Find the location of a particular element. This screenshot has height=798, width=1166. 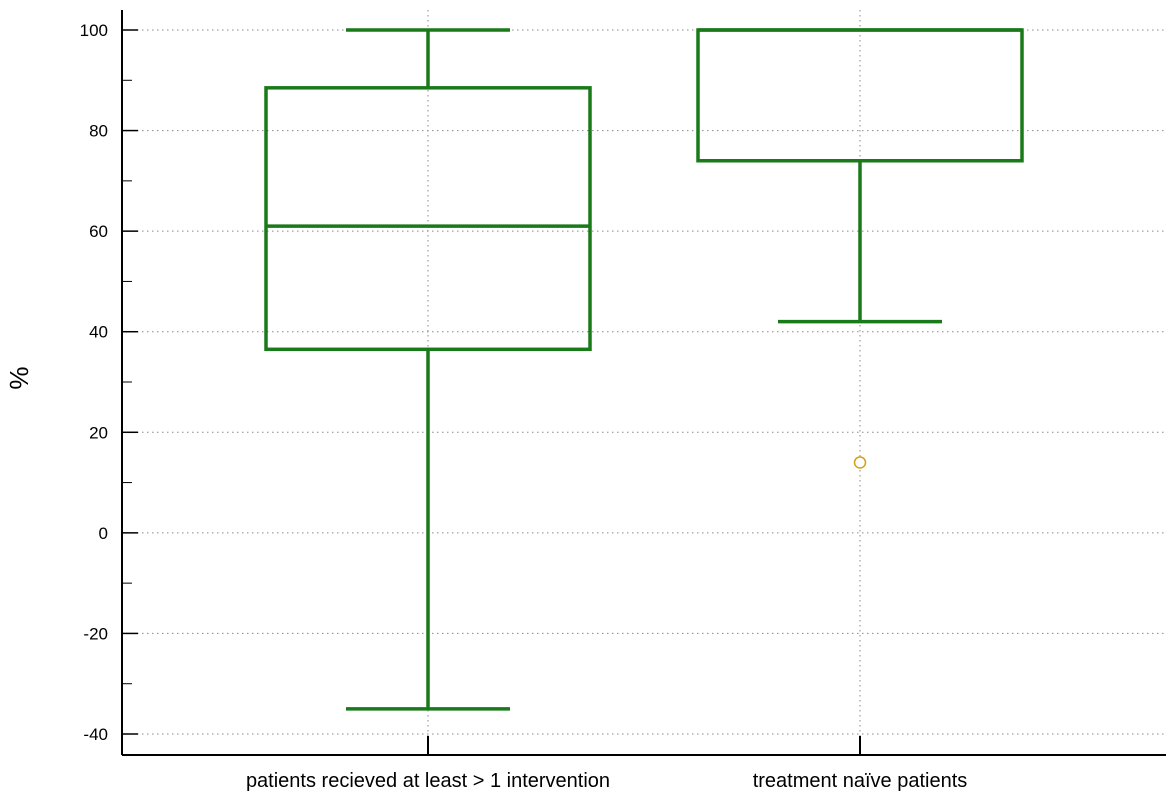

outlier-point is located at coordinates (860, 462).